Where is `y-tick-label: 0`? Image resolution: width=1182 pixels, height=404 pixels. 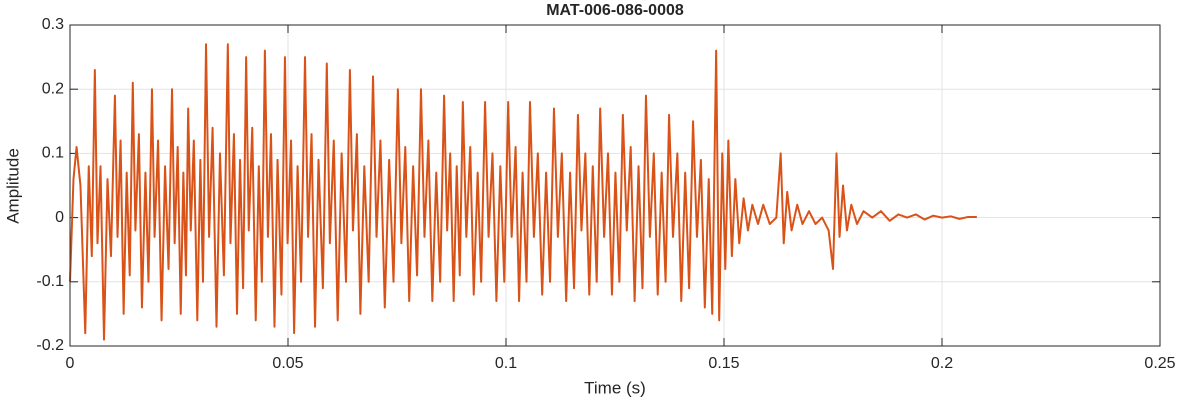 y-tick-label: 0 is located at coordinates (59, 217).